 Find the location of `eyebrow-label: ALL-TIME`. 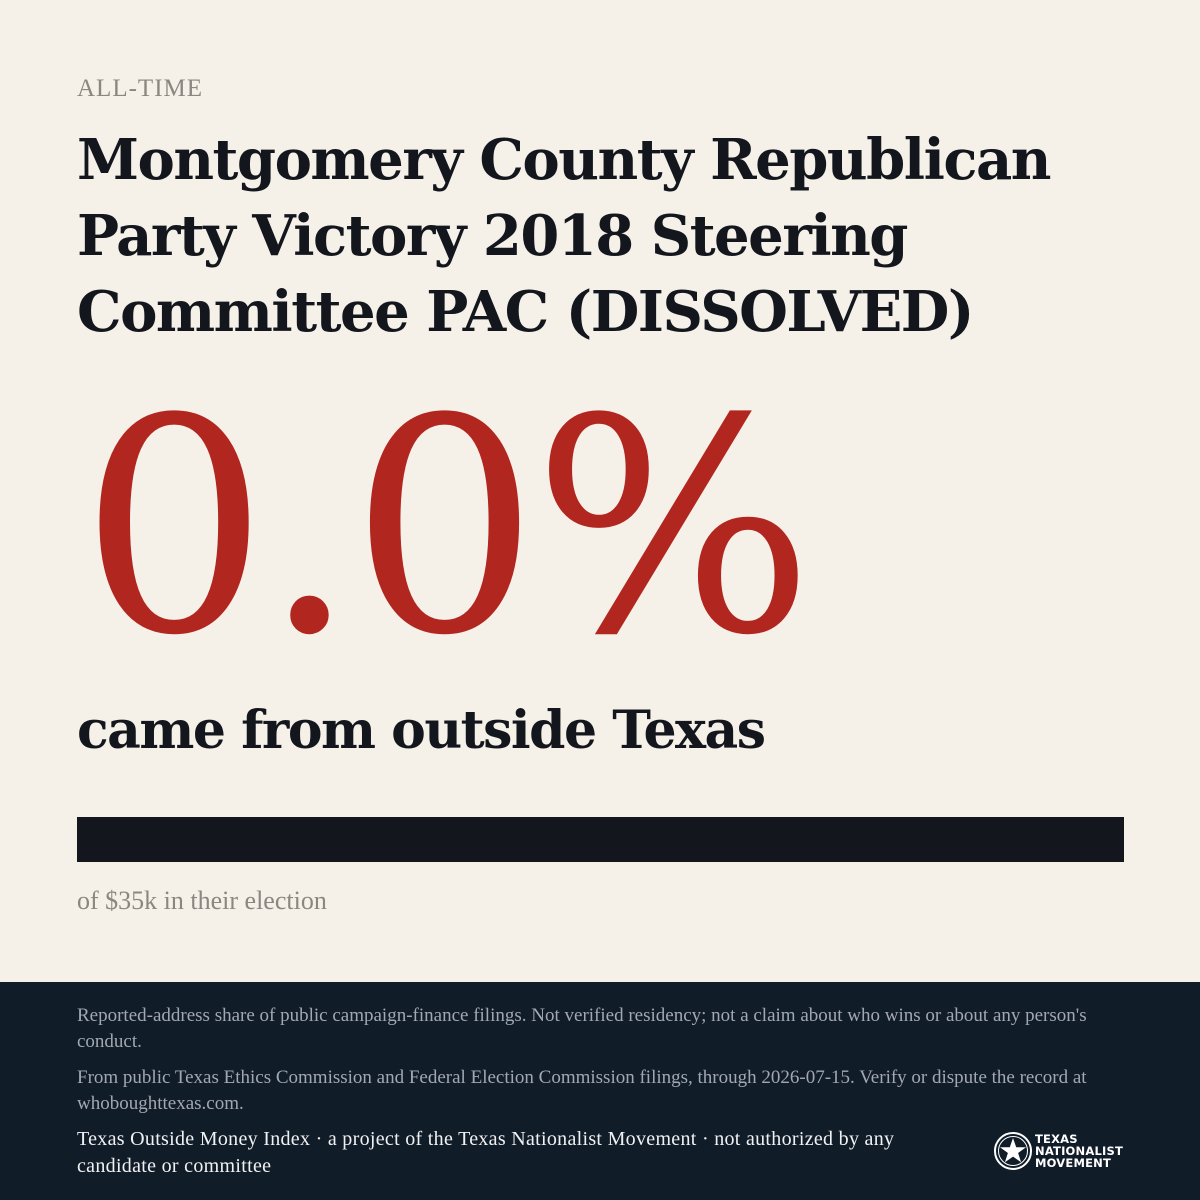

eyebrow-label: ALL-TIME is located at coordinates (140, 88).